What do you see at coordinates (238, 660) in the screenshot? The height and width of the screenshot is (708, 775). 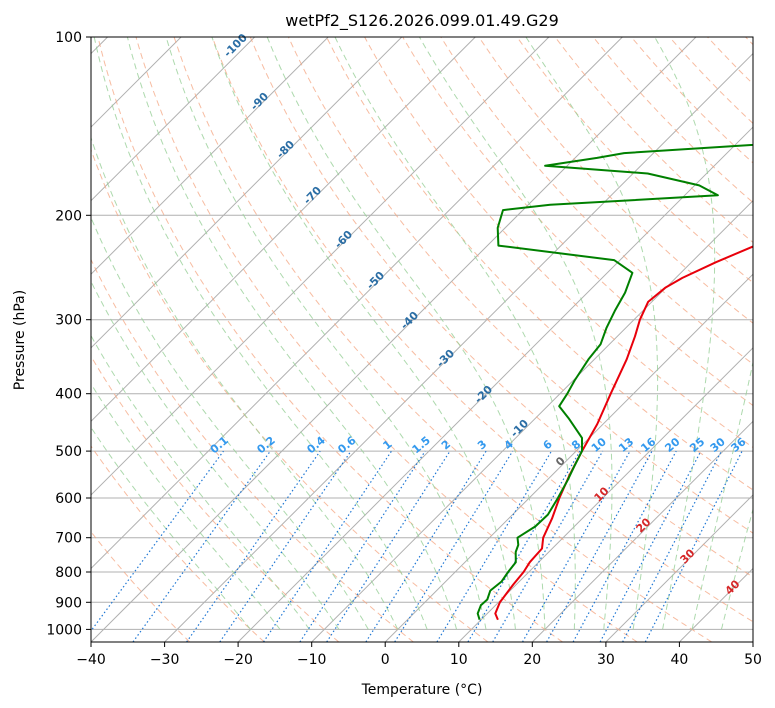 I see `x-tick-label: −20` at bounding box center [238, 660].